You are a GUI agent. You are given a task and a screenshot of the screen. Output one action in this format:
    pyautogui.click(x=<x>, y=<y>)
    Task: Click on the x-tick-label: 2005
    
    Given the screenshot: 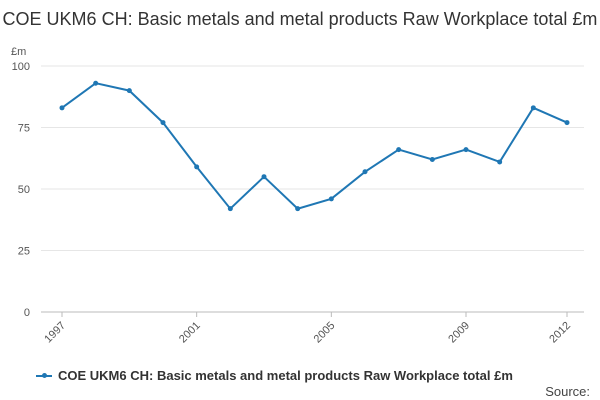 What is the action you would take?
    pyautogui.click(x=325, y=333)
    